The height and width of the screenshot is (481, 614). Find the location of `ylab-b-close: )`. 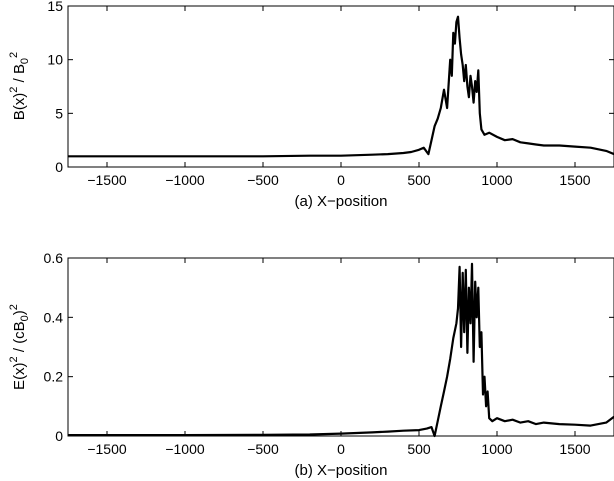

ylab-b-close: ) is located at coordinates (19, 312).